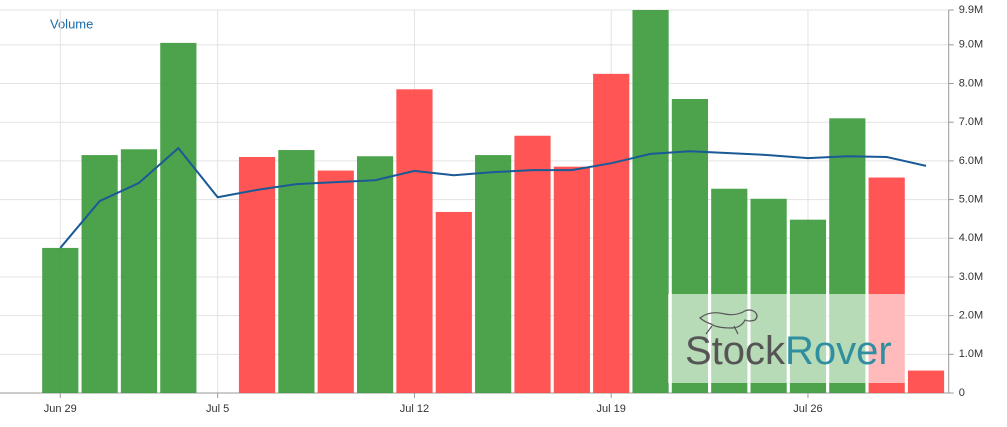 The width and height of the screenshot is (1007, 427). What do you see at coordinates (962, 393) in the screenshot?
I see `y-tick-label: 0` at bounding box center [962, 393].